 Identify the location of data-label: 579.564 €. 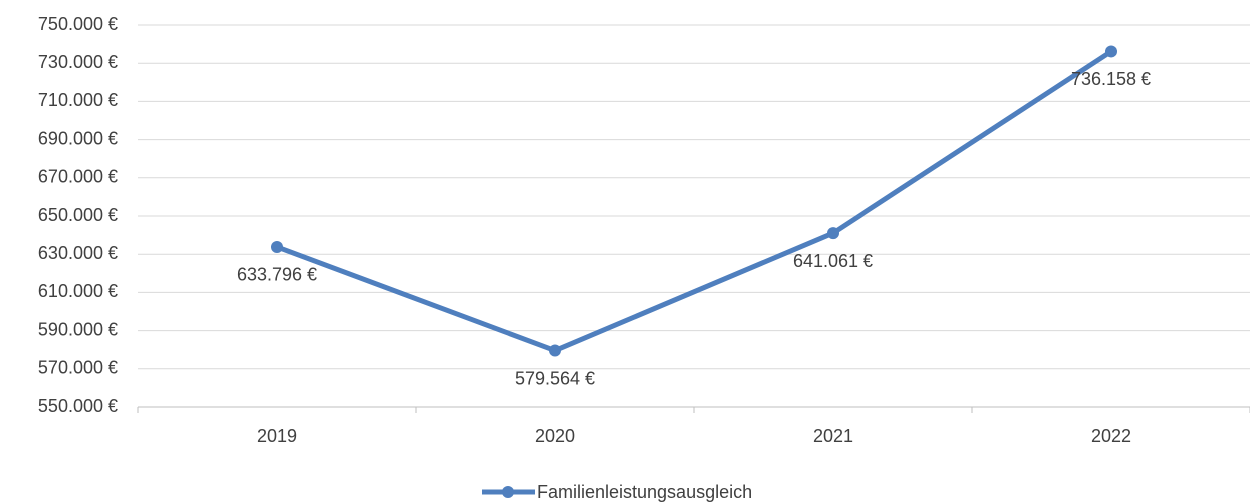
(555, 378).